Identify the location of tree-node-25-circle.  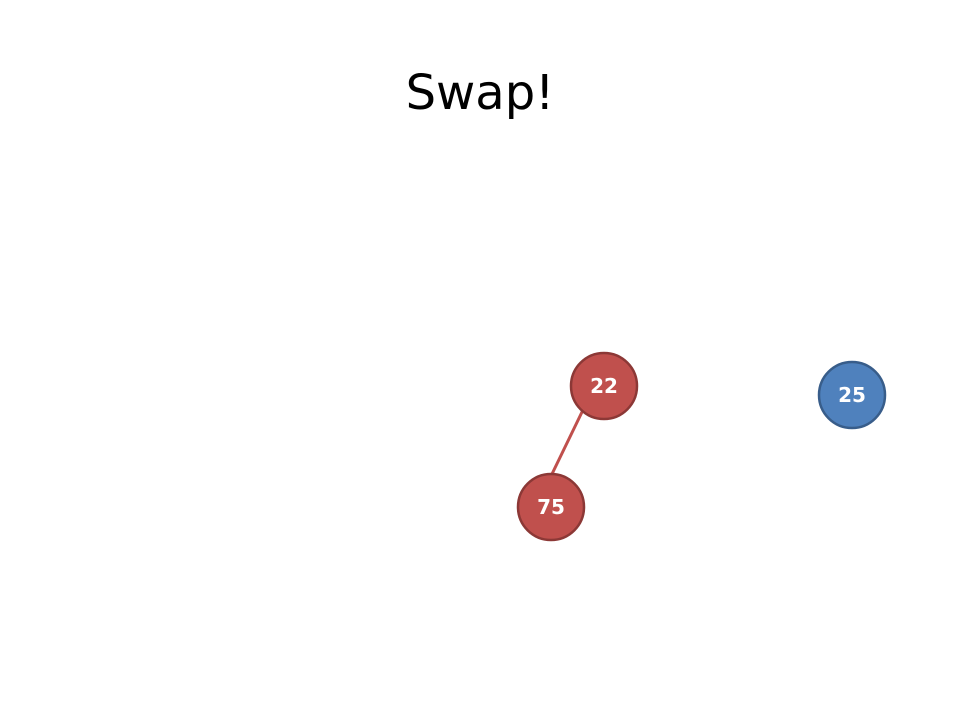
(852, 395).